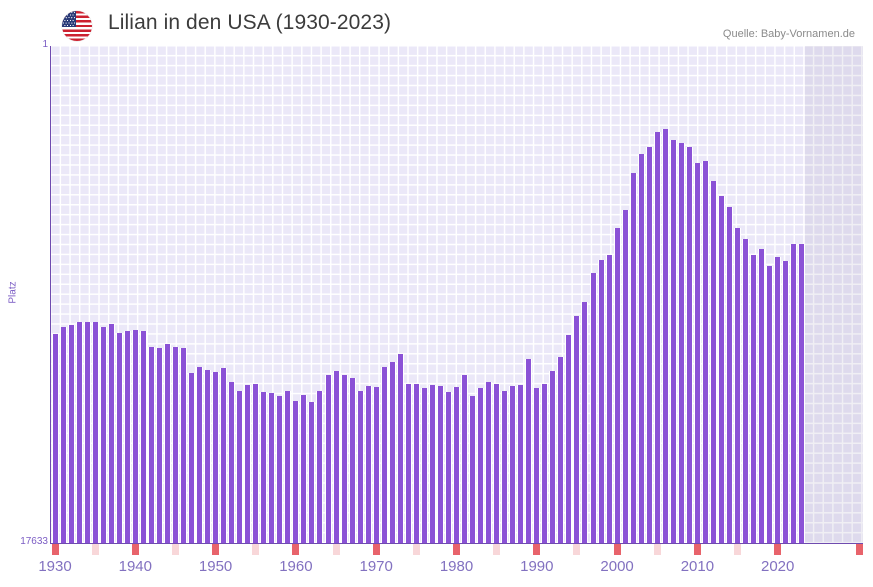 This screenshot has height=587, width=873. What do you see at coordinates (51, 294) in the screenshot?
I see `y-axis-line` at bounding box center [51, 294].